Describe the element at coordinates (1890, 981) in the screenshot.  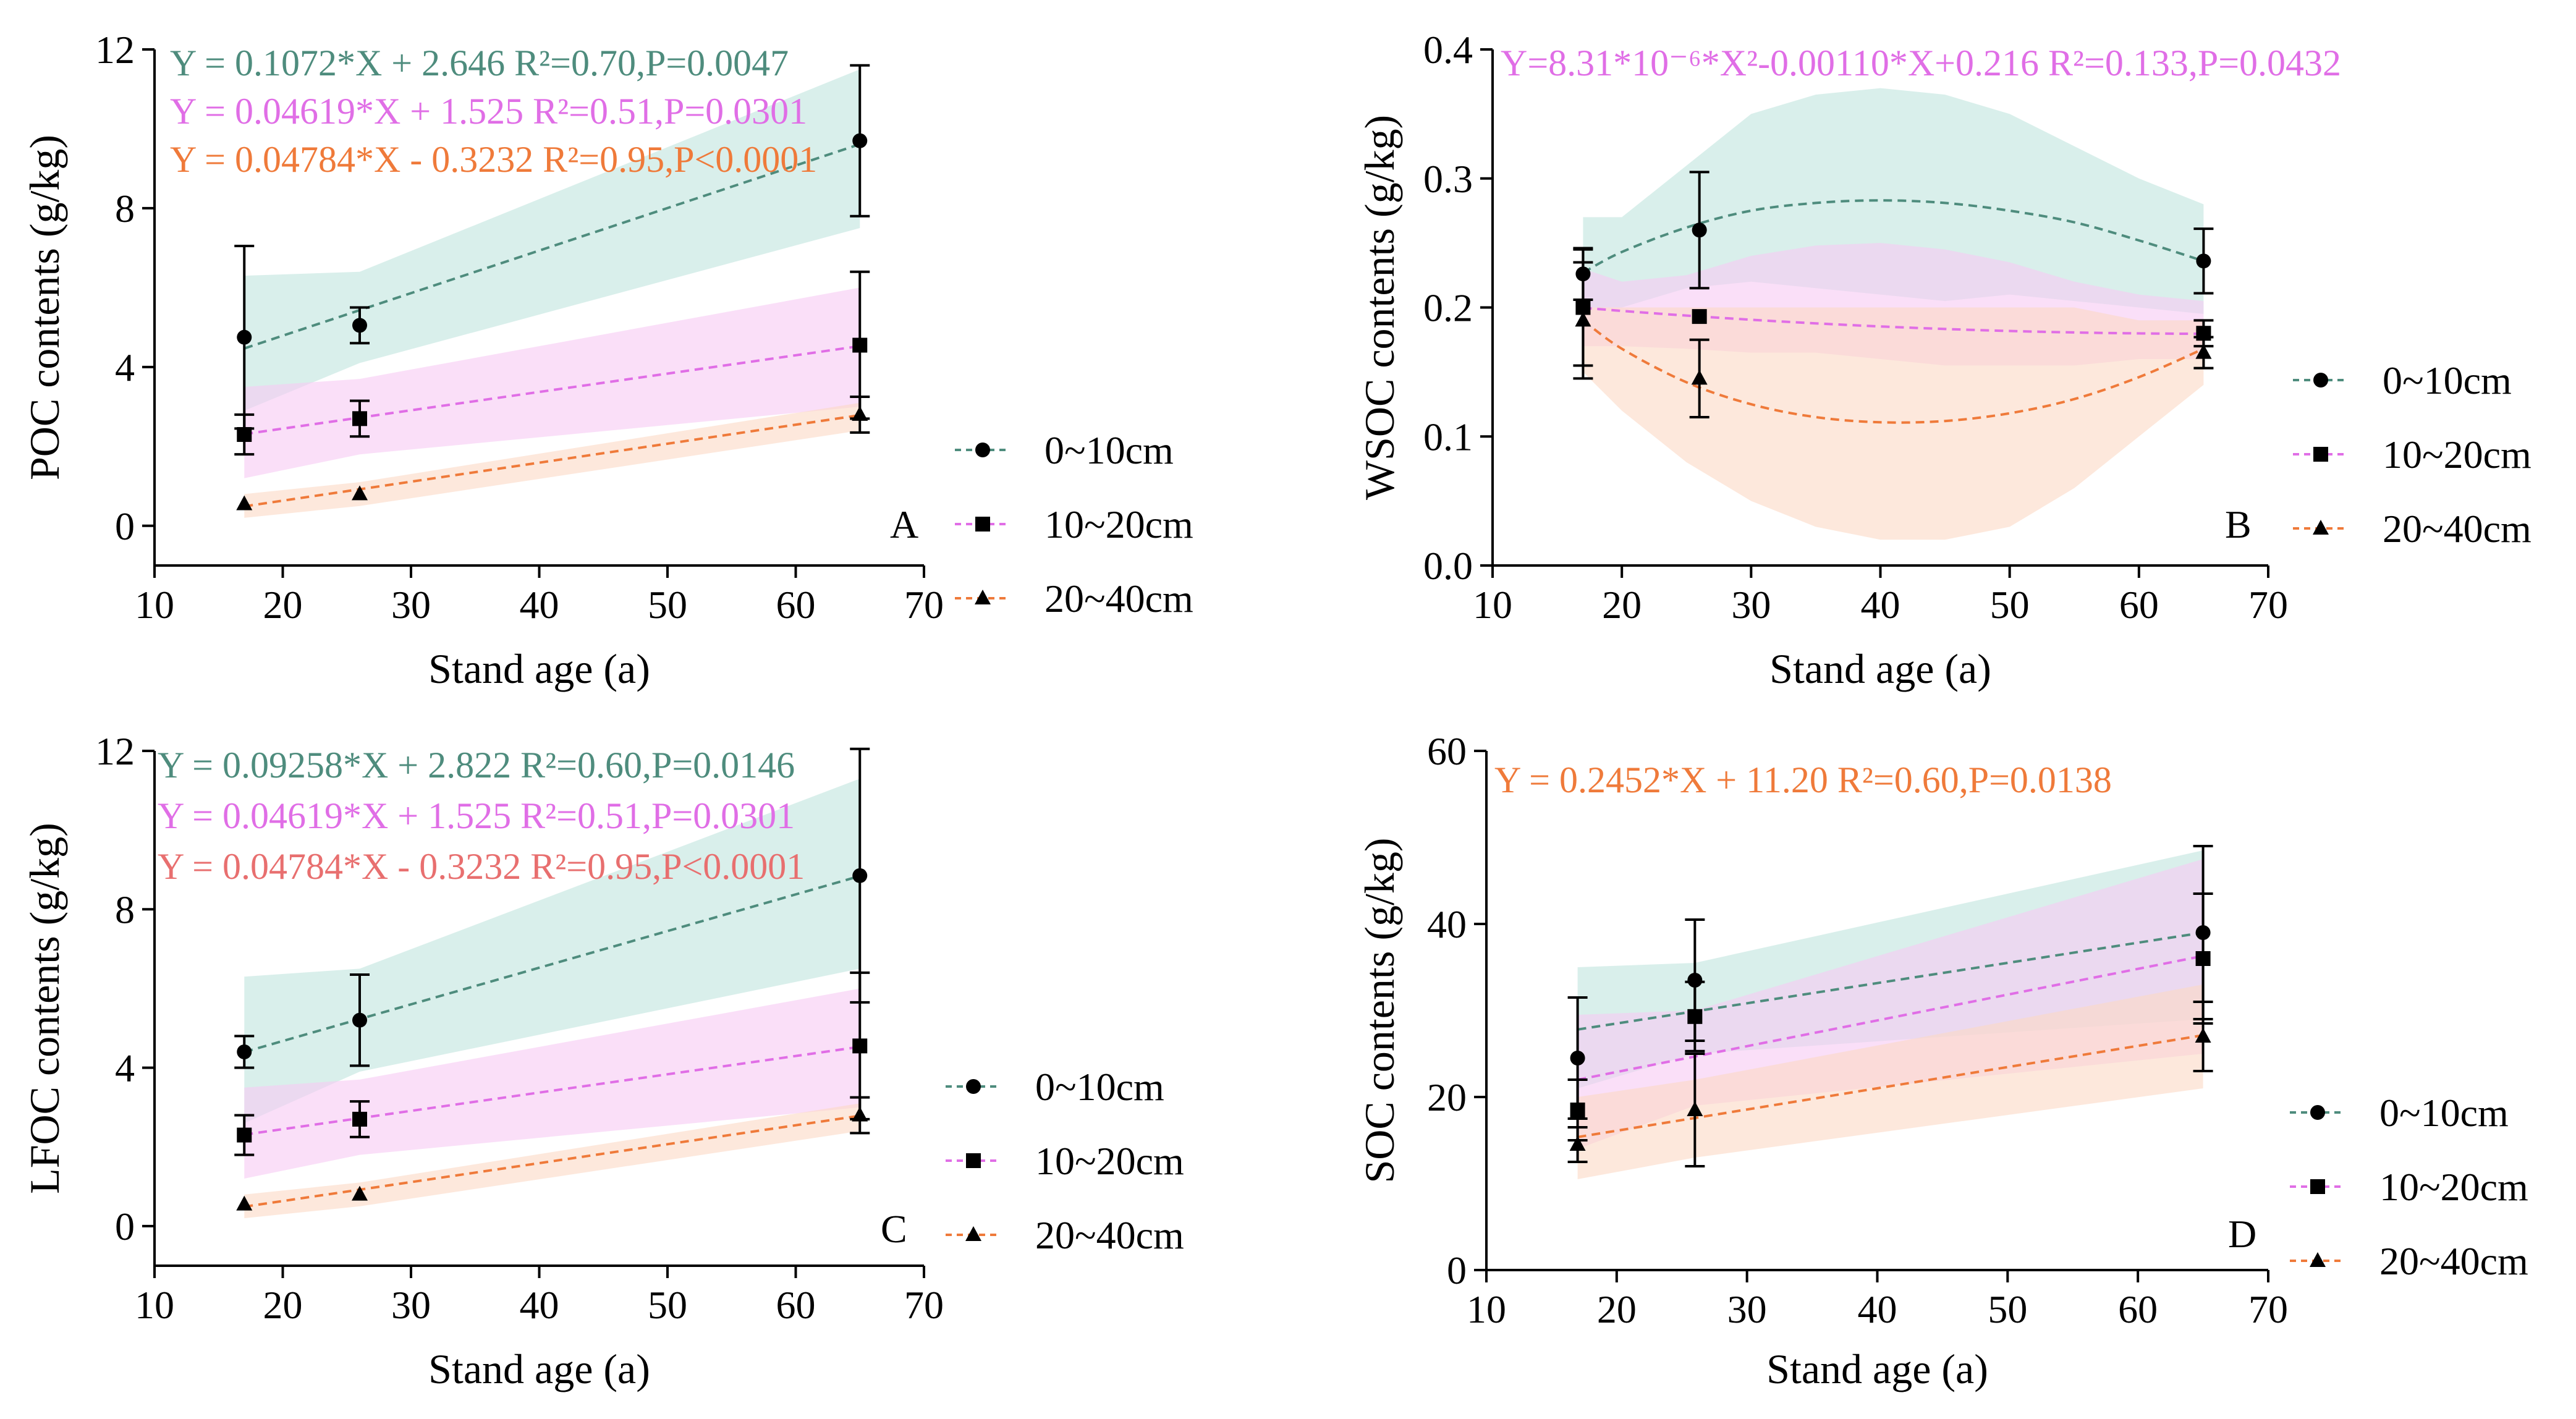
I see `panel-d-fit-line-0-10cm` at that location.